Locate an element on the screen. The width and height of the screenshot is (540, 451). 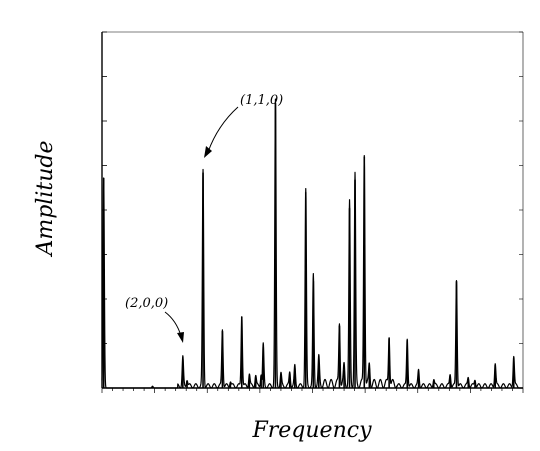
annotation-110-label: (1,1,0) is located at coordinates (261, 100).